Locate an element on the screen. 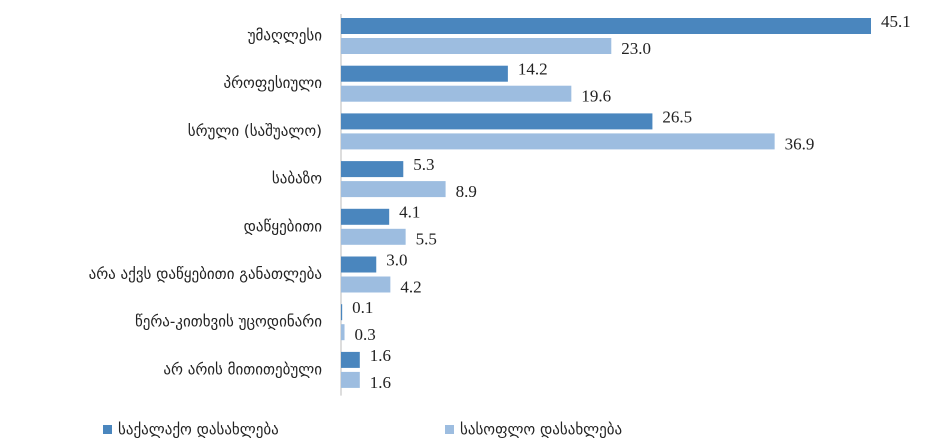  value-label: 36.9 is located at coordinates (800, 143).